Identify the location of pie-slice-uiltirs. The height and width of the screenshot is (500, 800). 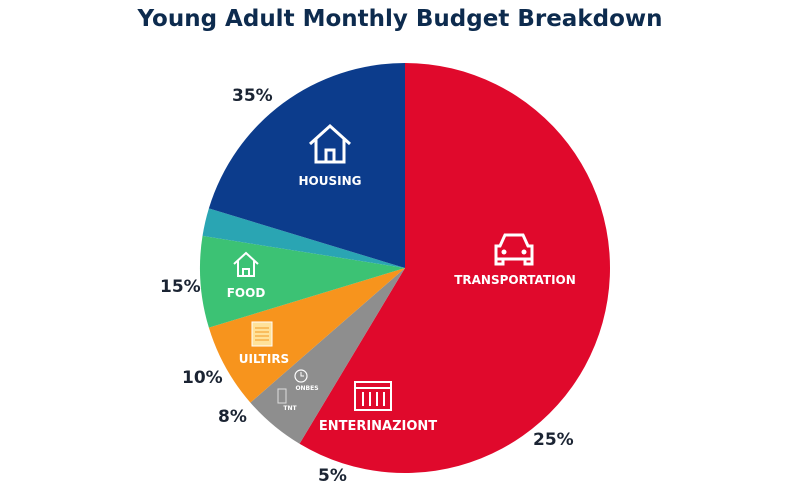
(306, 335).